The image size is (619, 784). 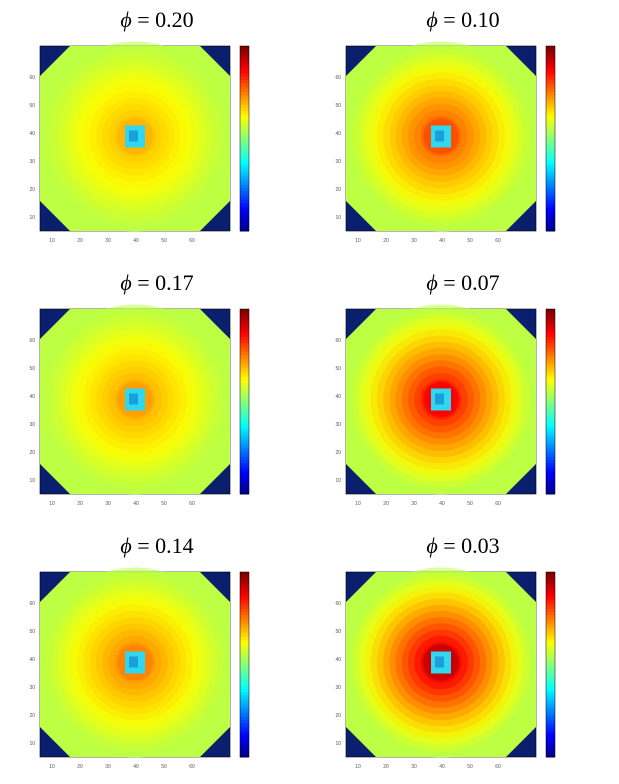 I want to click on heatmap-field, so click(x=441, y=136).